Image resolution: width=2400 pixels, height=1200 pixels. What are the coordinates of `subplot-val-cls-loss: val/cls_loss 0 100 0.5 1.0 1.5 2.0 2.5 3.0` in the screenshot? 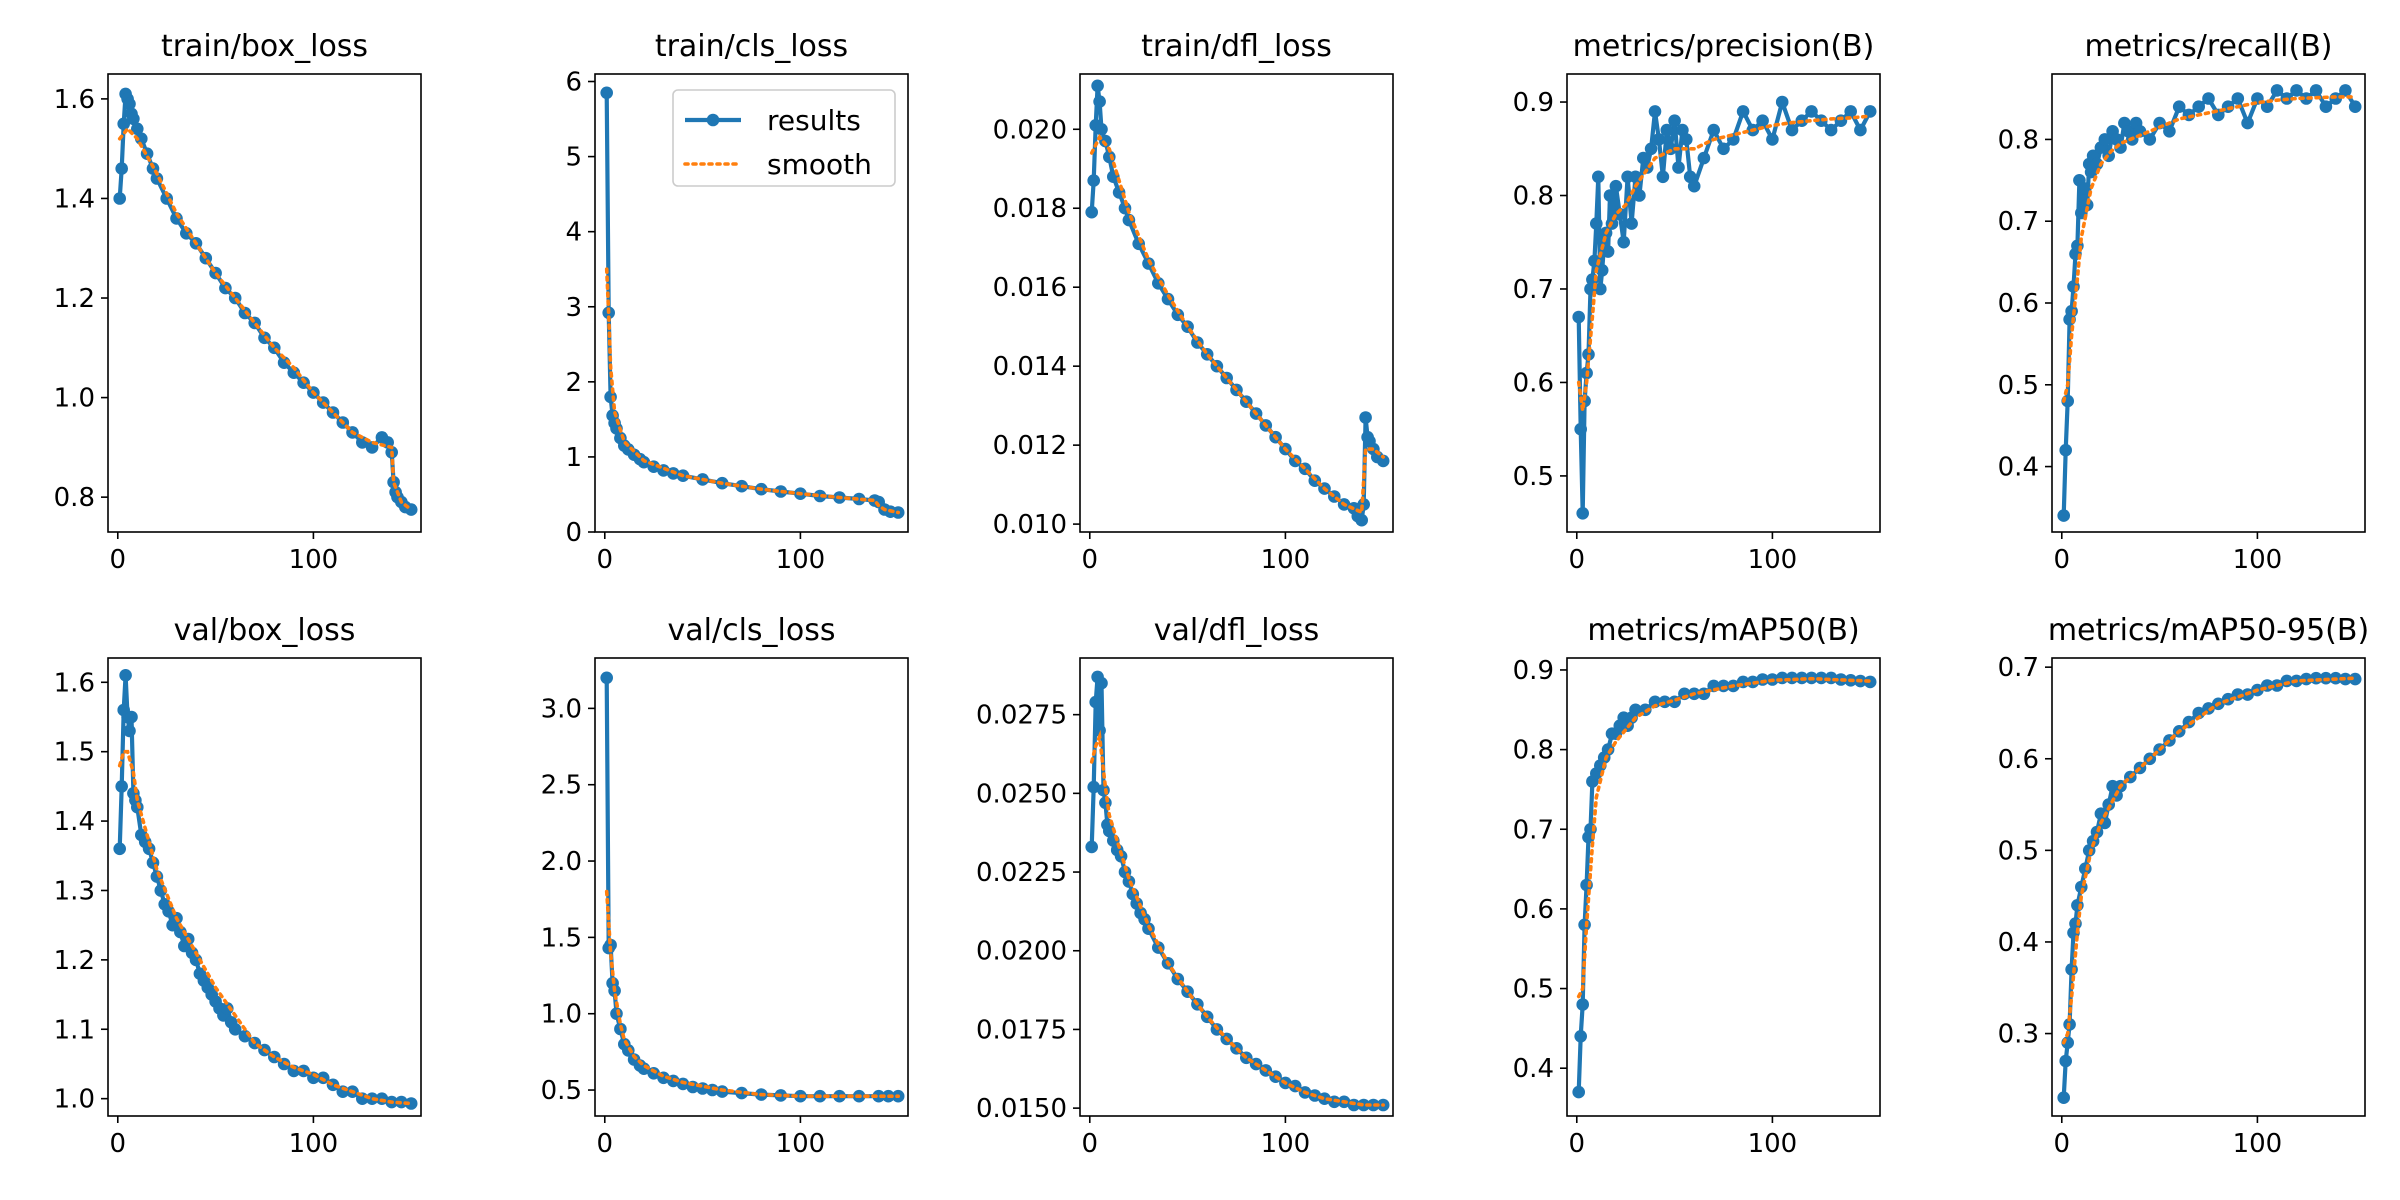 It's located at (725, 886).